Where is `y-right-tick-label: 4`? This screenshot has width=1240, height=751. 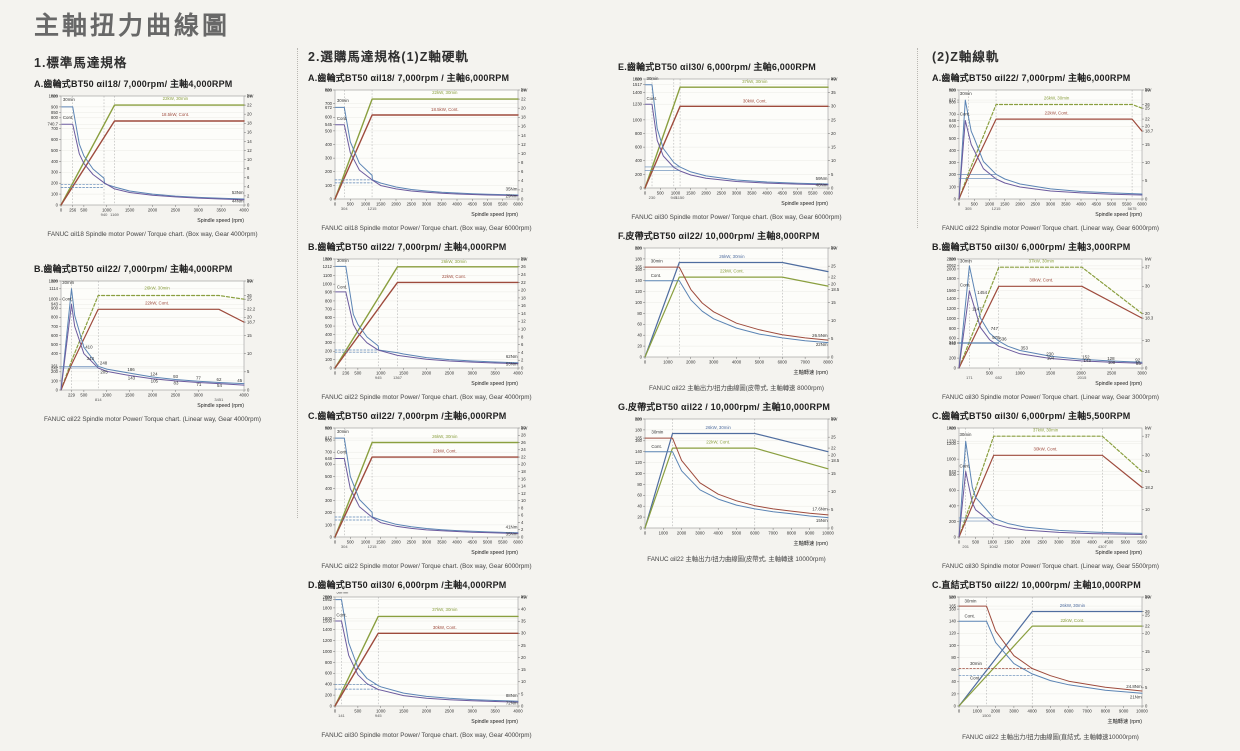 y-right-tick-label: 4 is located at coordinates (248, 186).